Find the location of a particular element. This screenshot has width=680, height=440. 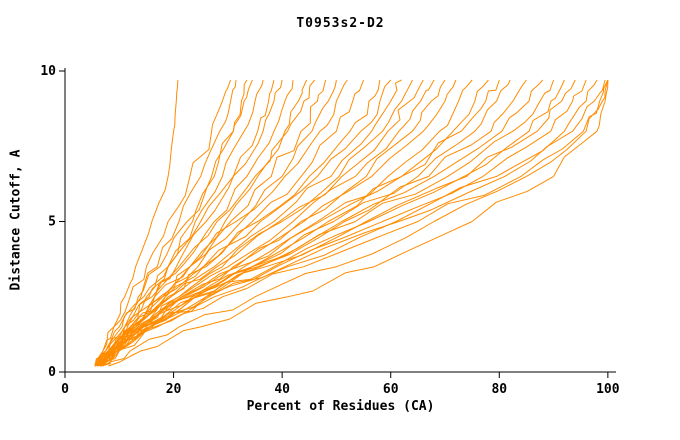

chart-title: T0953s2-D2 is located at coordinates (340, 23).